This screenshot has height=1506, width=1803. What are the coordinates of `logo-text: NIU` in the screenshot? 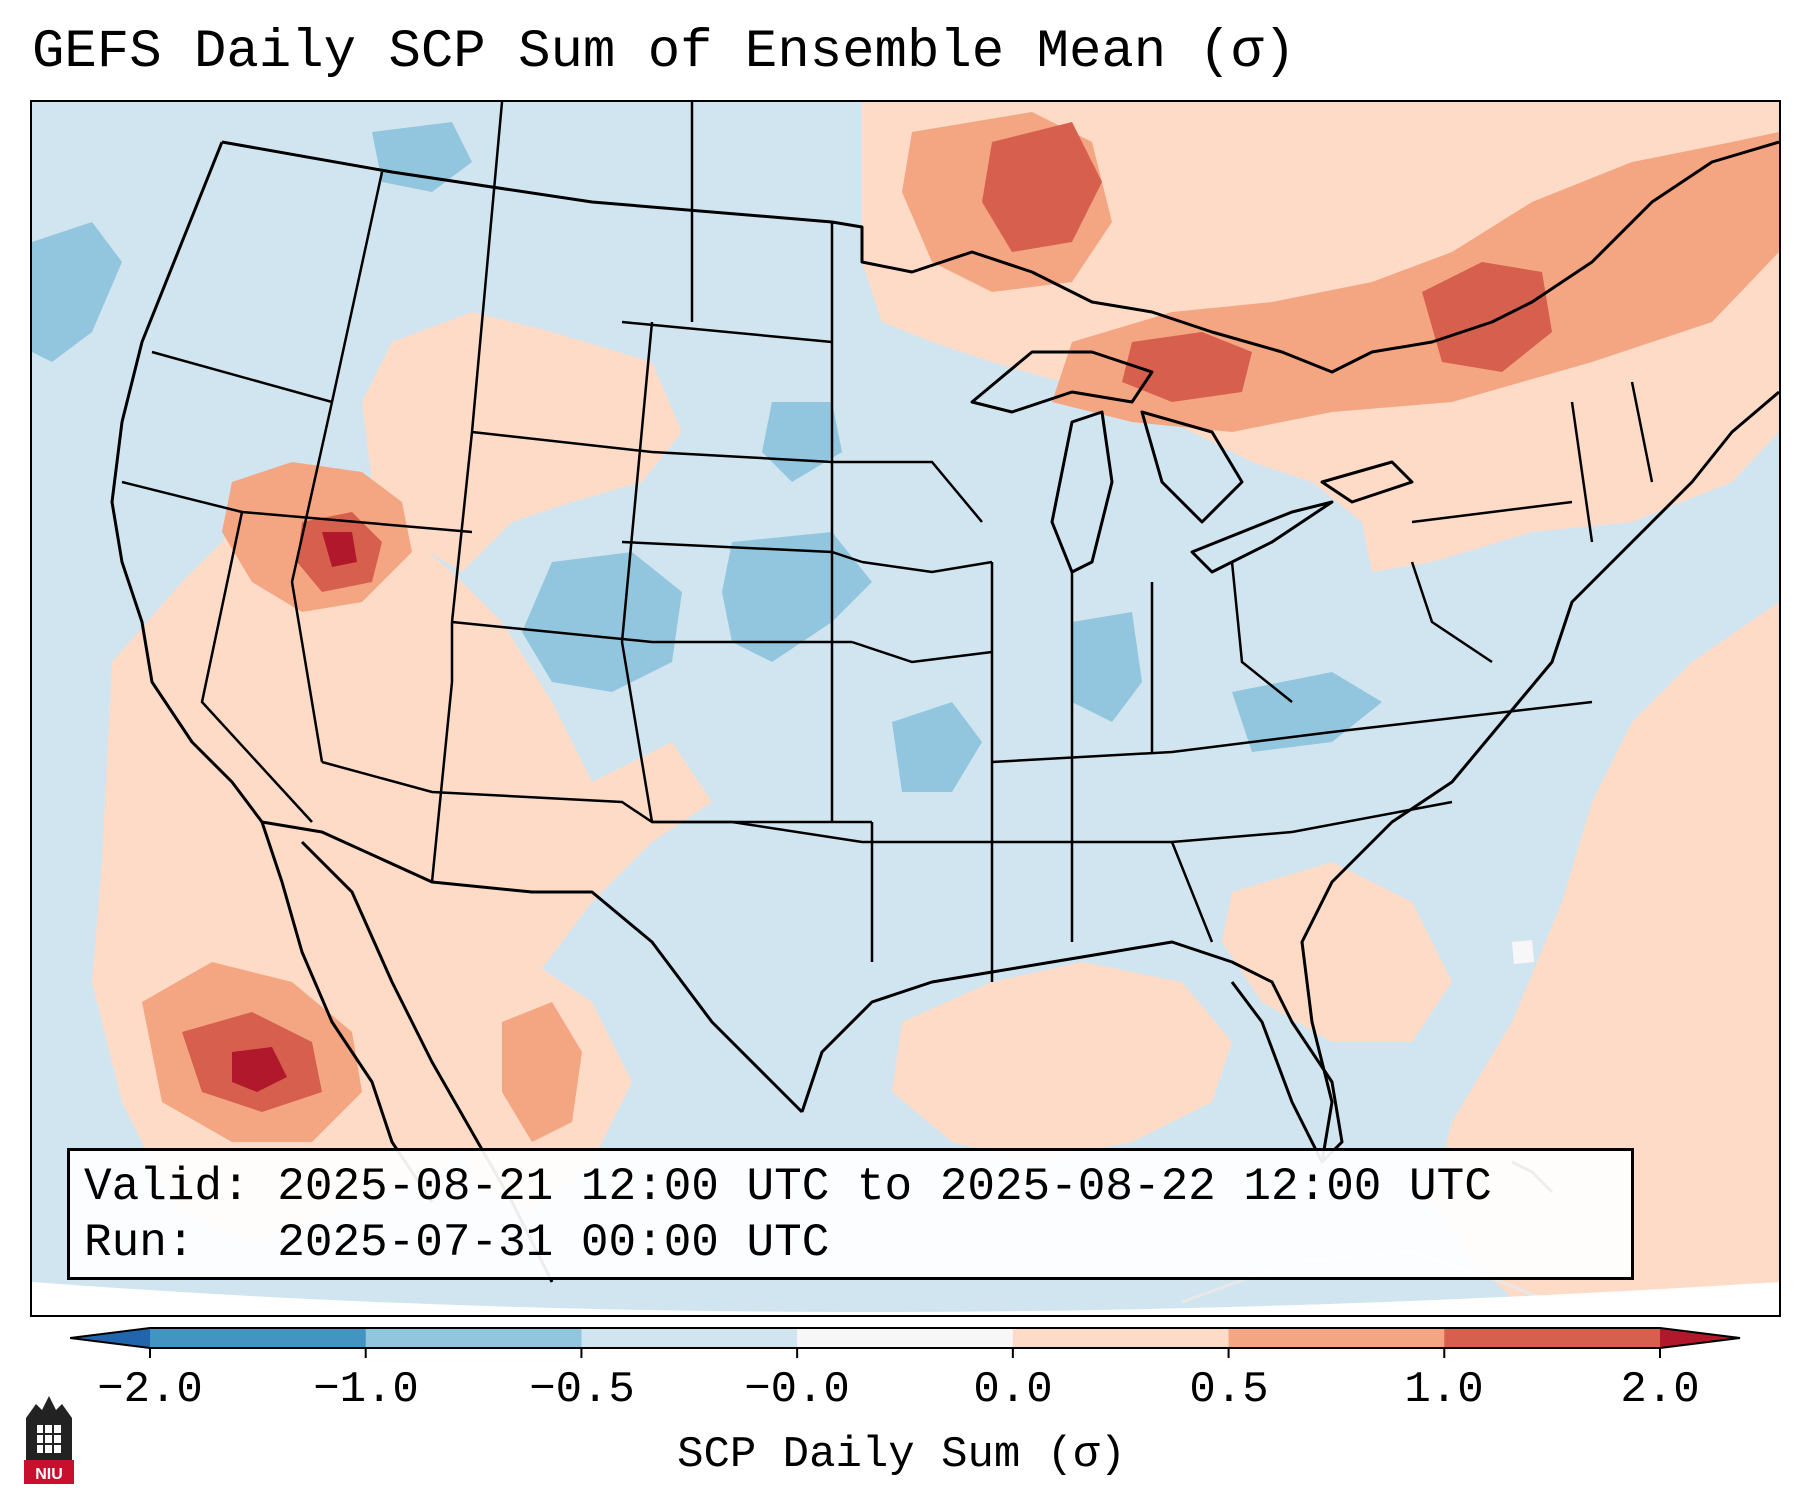 It's located at (49, 1474).